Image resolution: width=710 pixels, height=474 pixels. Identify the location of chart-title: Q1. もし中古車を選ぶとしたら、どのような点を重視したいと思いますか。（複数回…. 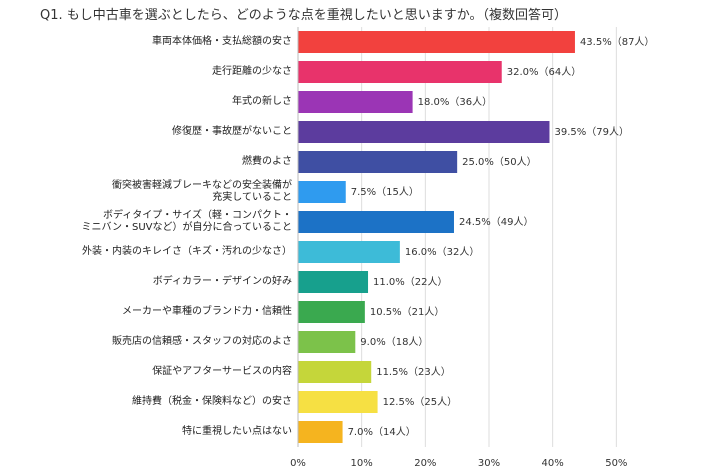
(304, 15).